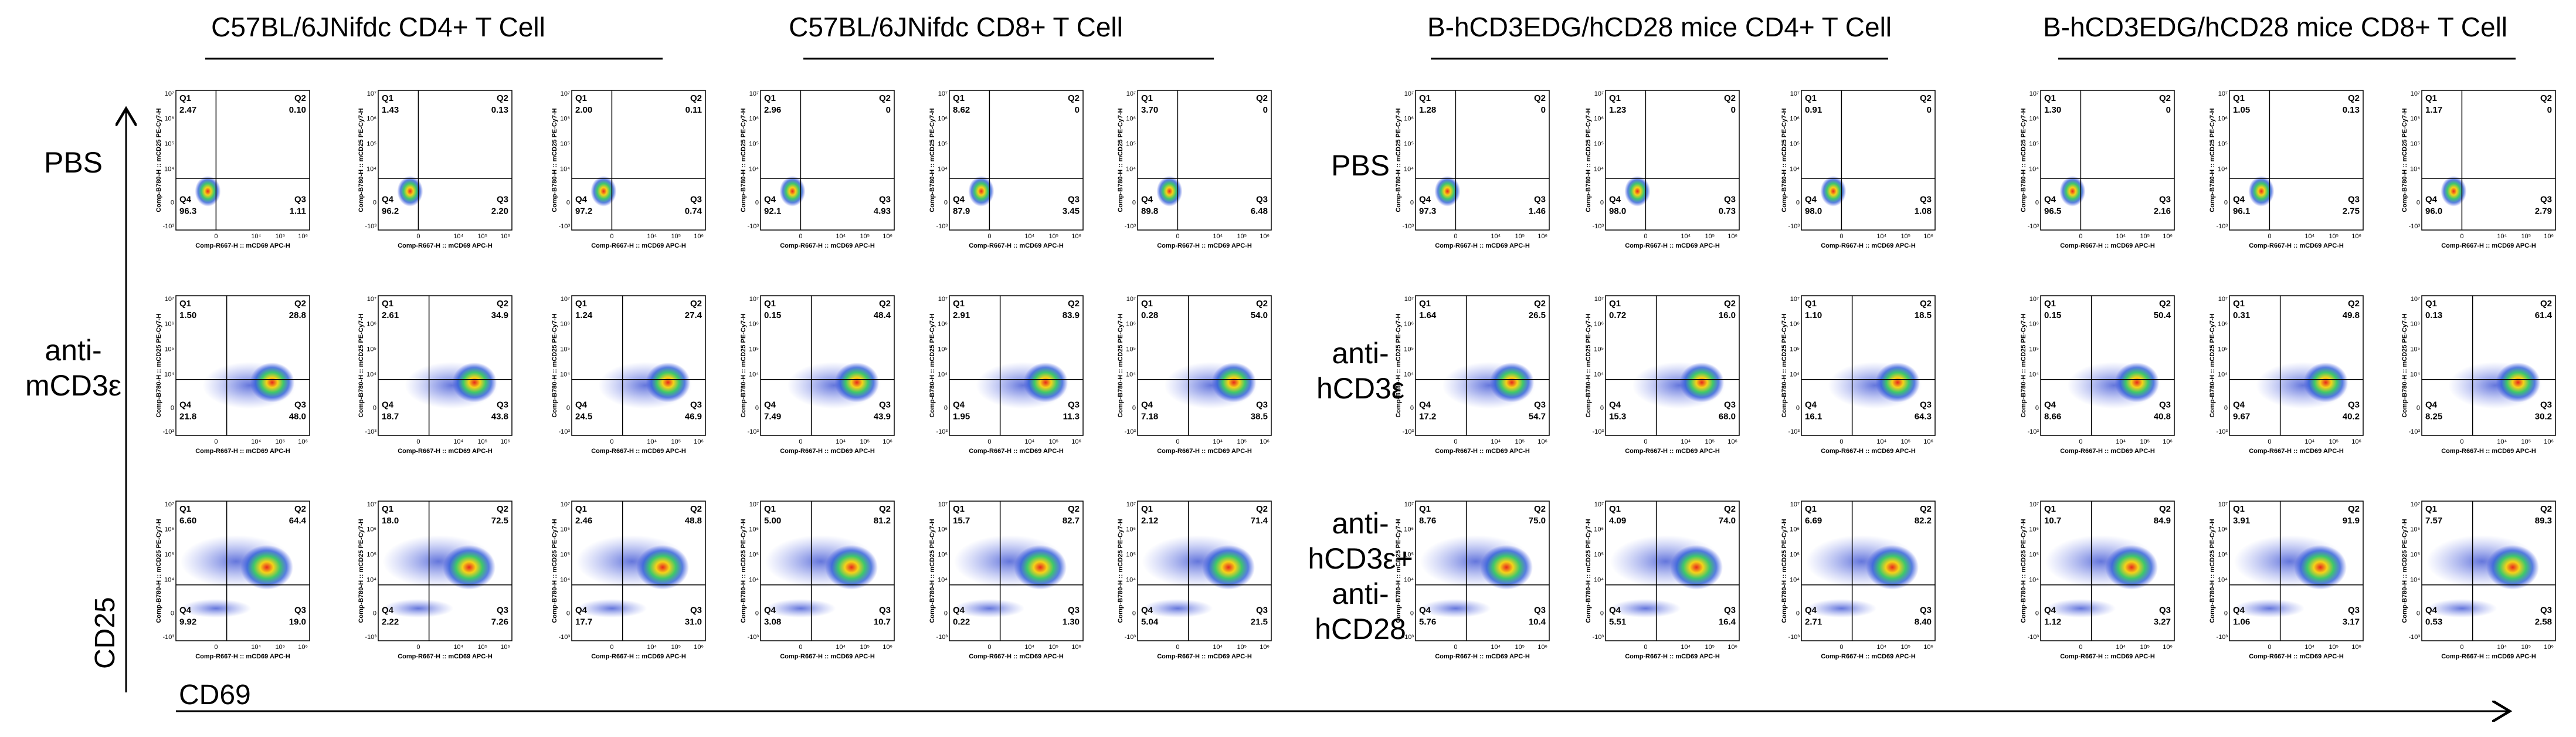 The image size is (2576, 737). Describe the element at coordinates (390, 110) in the screenshot. I see `quadrant-value: 1.43` at that location.